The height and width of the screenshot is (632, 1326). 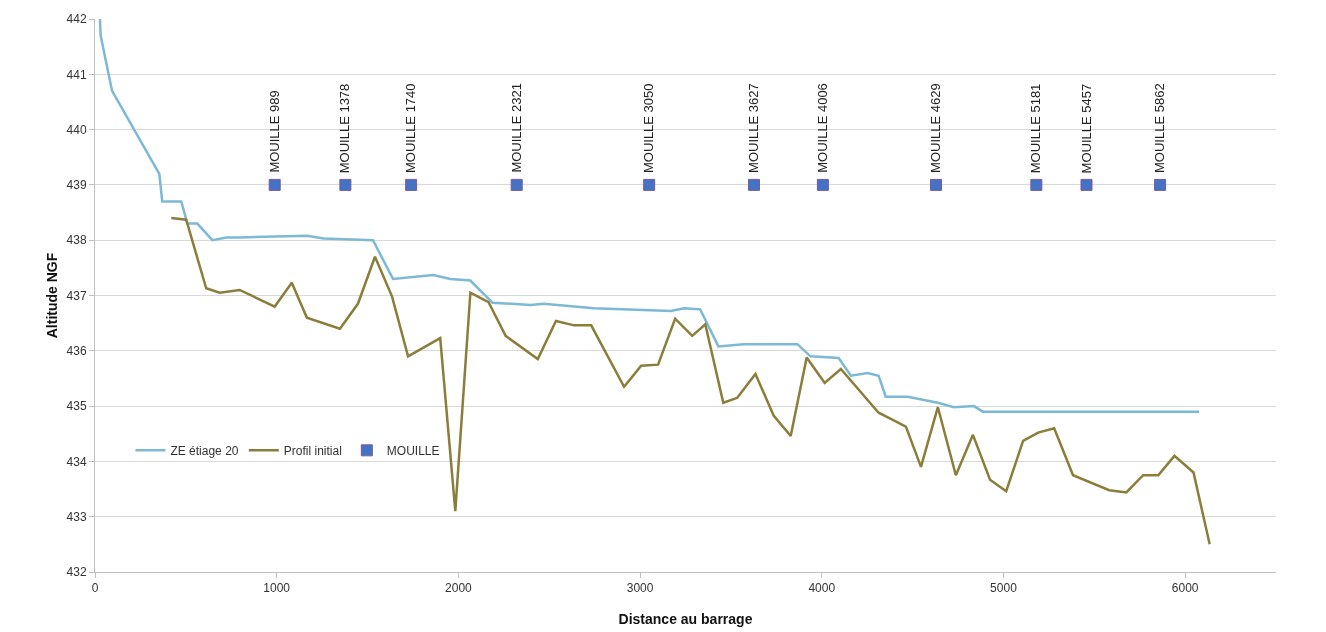 I want to click on data-label: MOUILLE 1378, so click(x=345, y=128).